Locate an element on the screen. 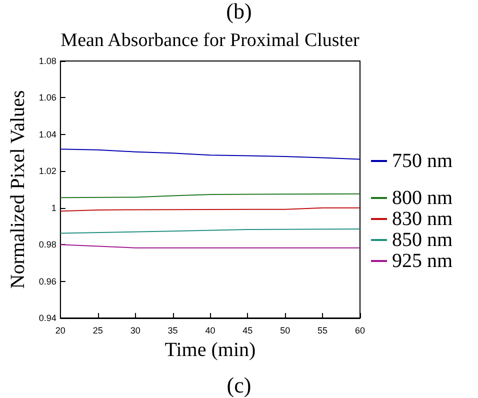 This screenshot has height=398, width=478. x-tick-label: 55 is located at coordinates (323, 331).